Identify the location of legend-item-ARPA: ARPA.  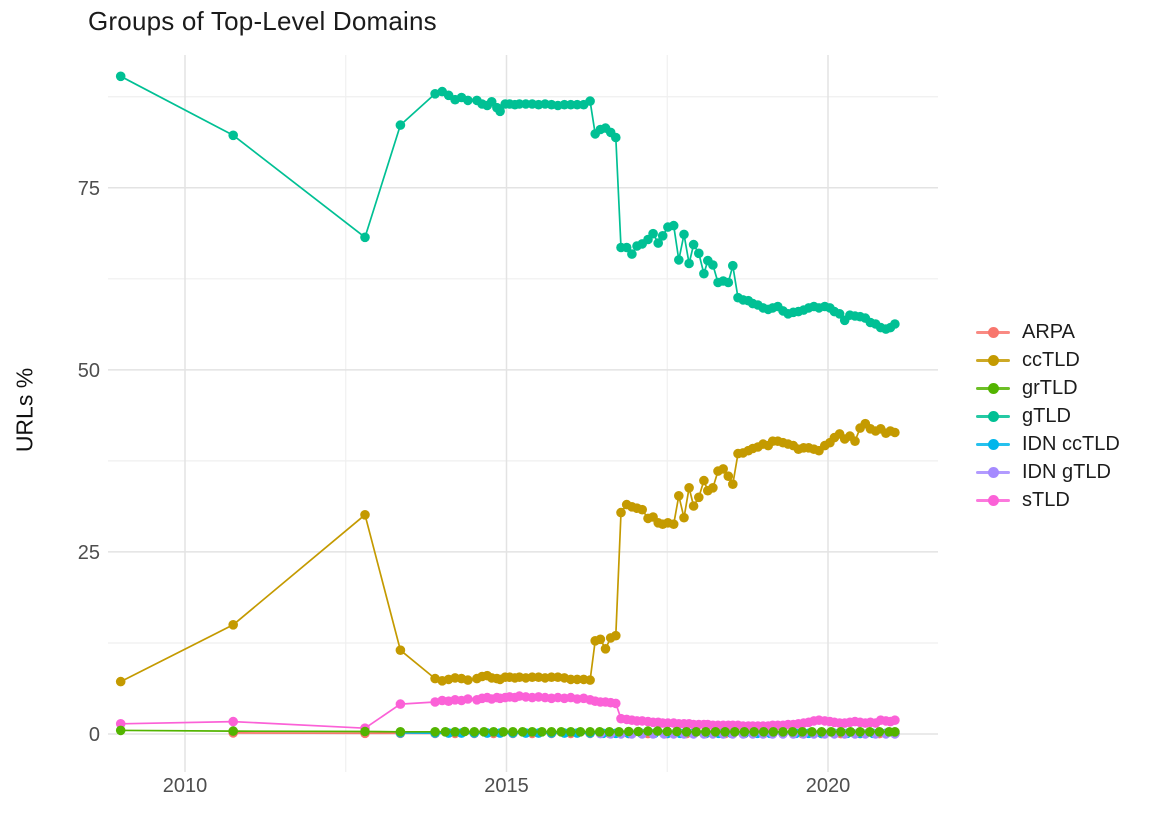
(1048, 332).